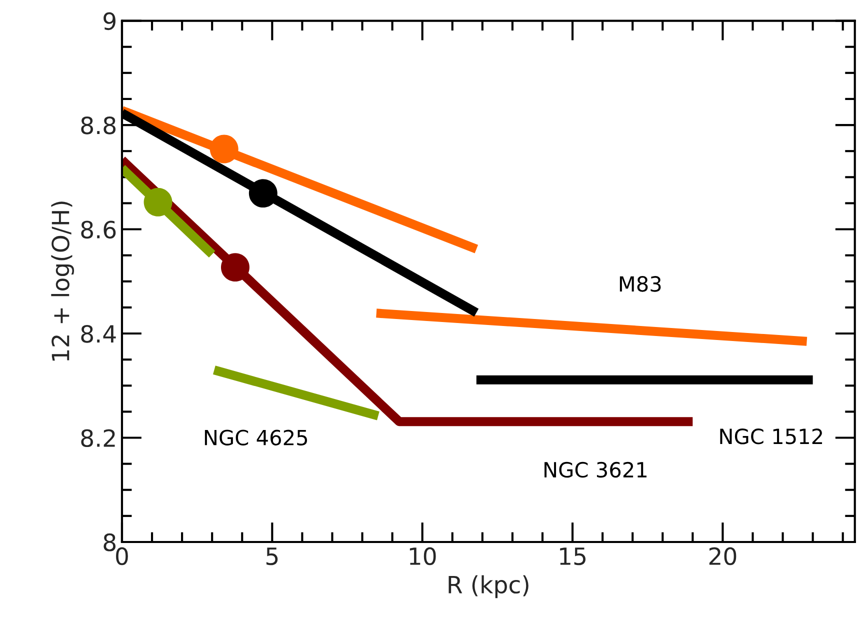 The width and height of the screenshot is (867, 630). Describe the element at coordinates (573, 557) in the screenshot. I see `x-tick-label: 15` at that location.